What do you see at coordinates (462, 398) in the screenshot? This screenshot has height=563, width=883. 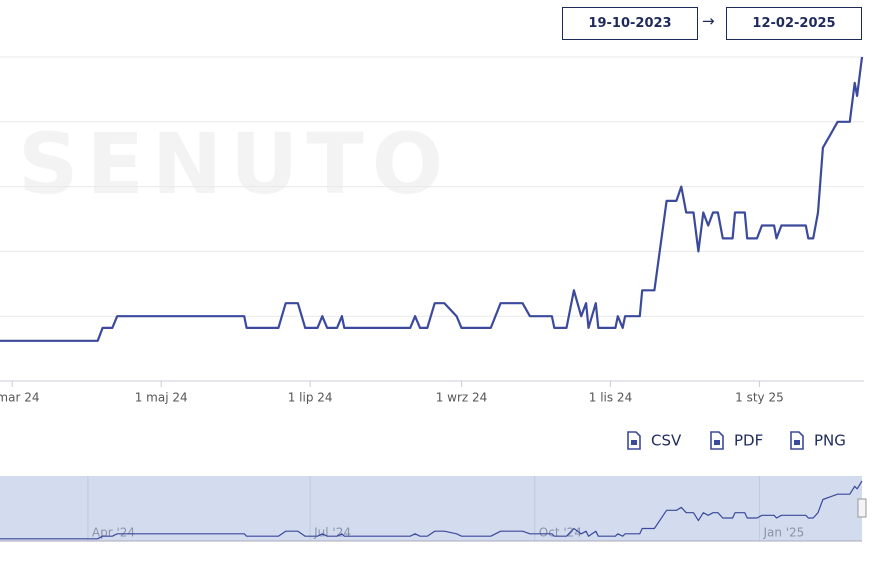 I see `x-tick-label: 1 wrz 24` at bounding box center [462, 398].